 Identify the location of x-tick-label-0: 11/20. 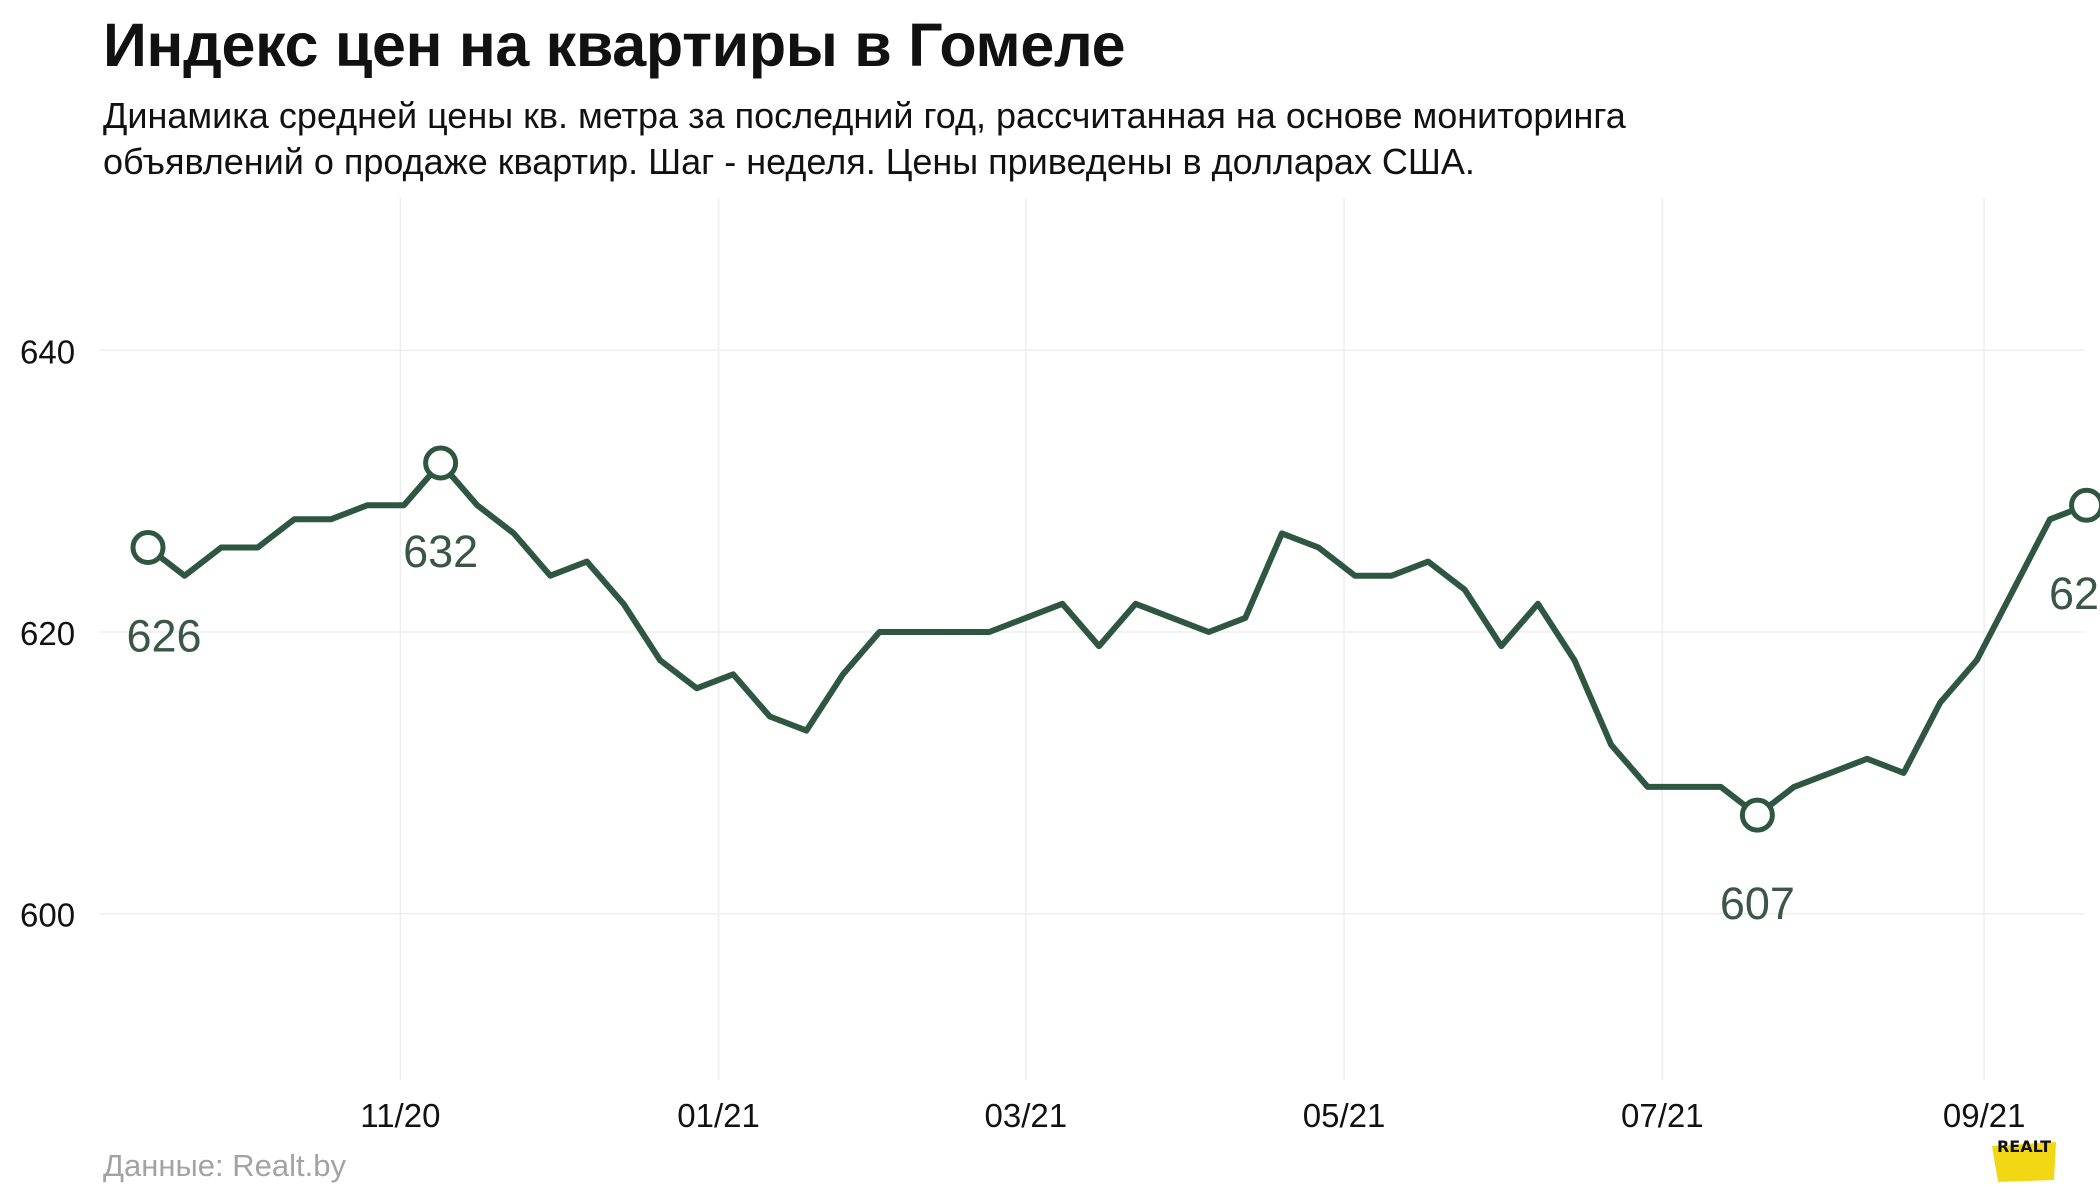
(400, 1115).